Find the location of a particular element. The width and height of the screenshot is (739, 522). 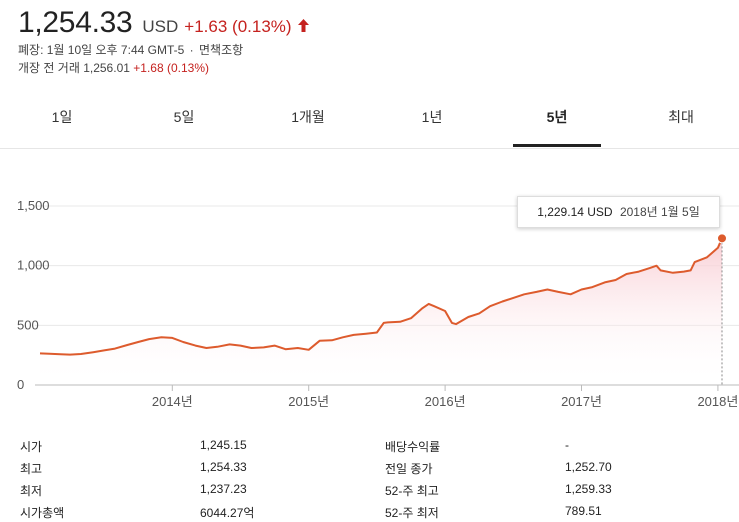

premarket-line: 개장 전 거래 1,256.01 +1.68 (0.13%) is located at coordinates (375, 67).